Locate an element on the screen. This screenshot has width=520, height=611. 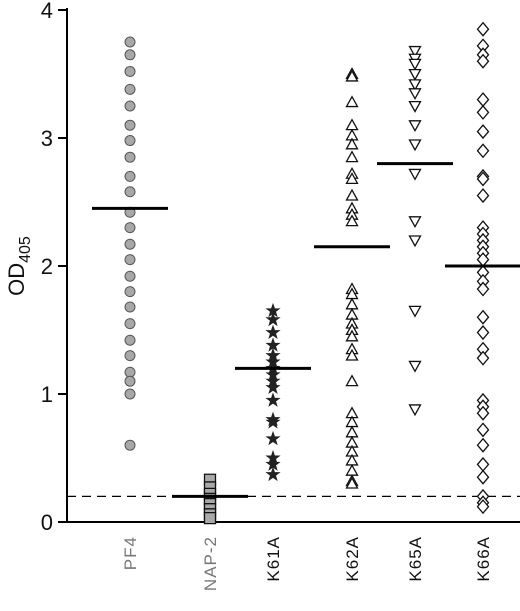
y-tick-label: 2 is located at coordinates (47, 266).